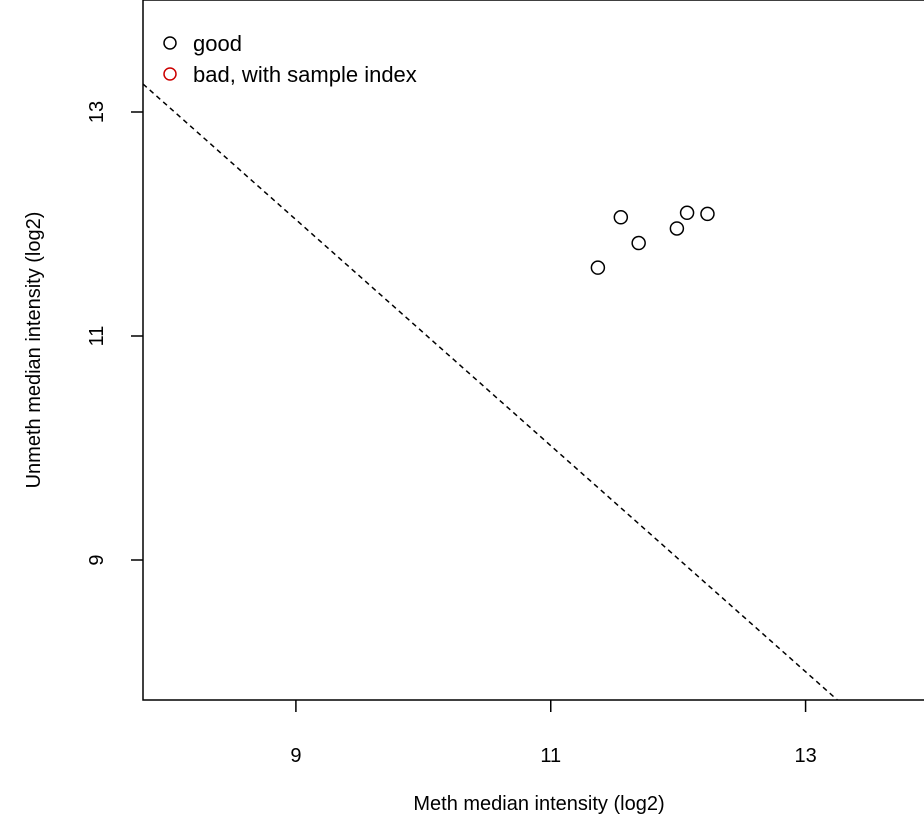 The width and height of the screenshot is (924, 835). Describe the element at coordinates (97, 559) in the screenshot. I see `y-tick-label: 9` at that location.